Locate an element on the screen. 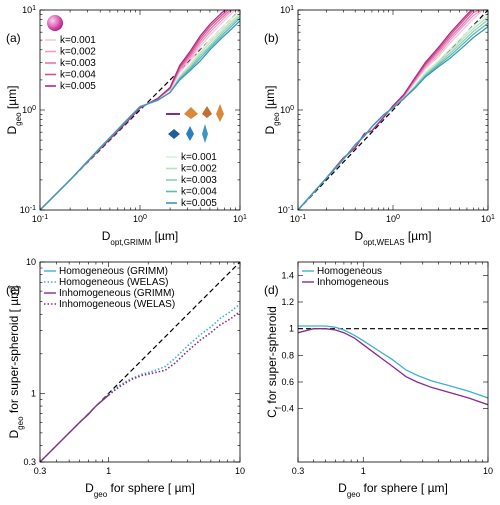  panel-label: (b) is located at coordinates (271, 38).